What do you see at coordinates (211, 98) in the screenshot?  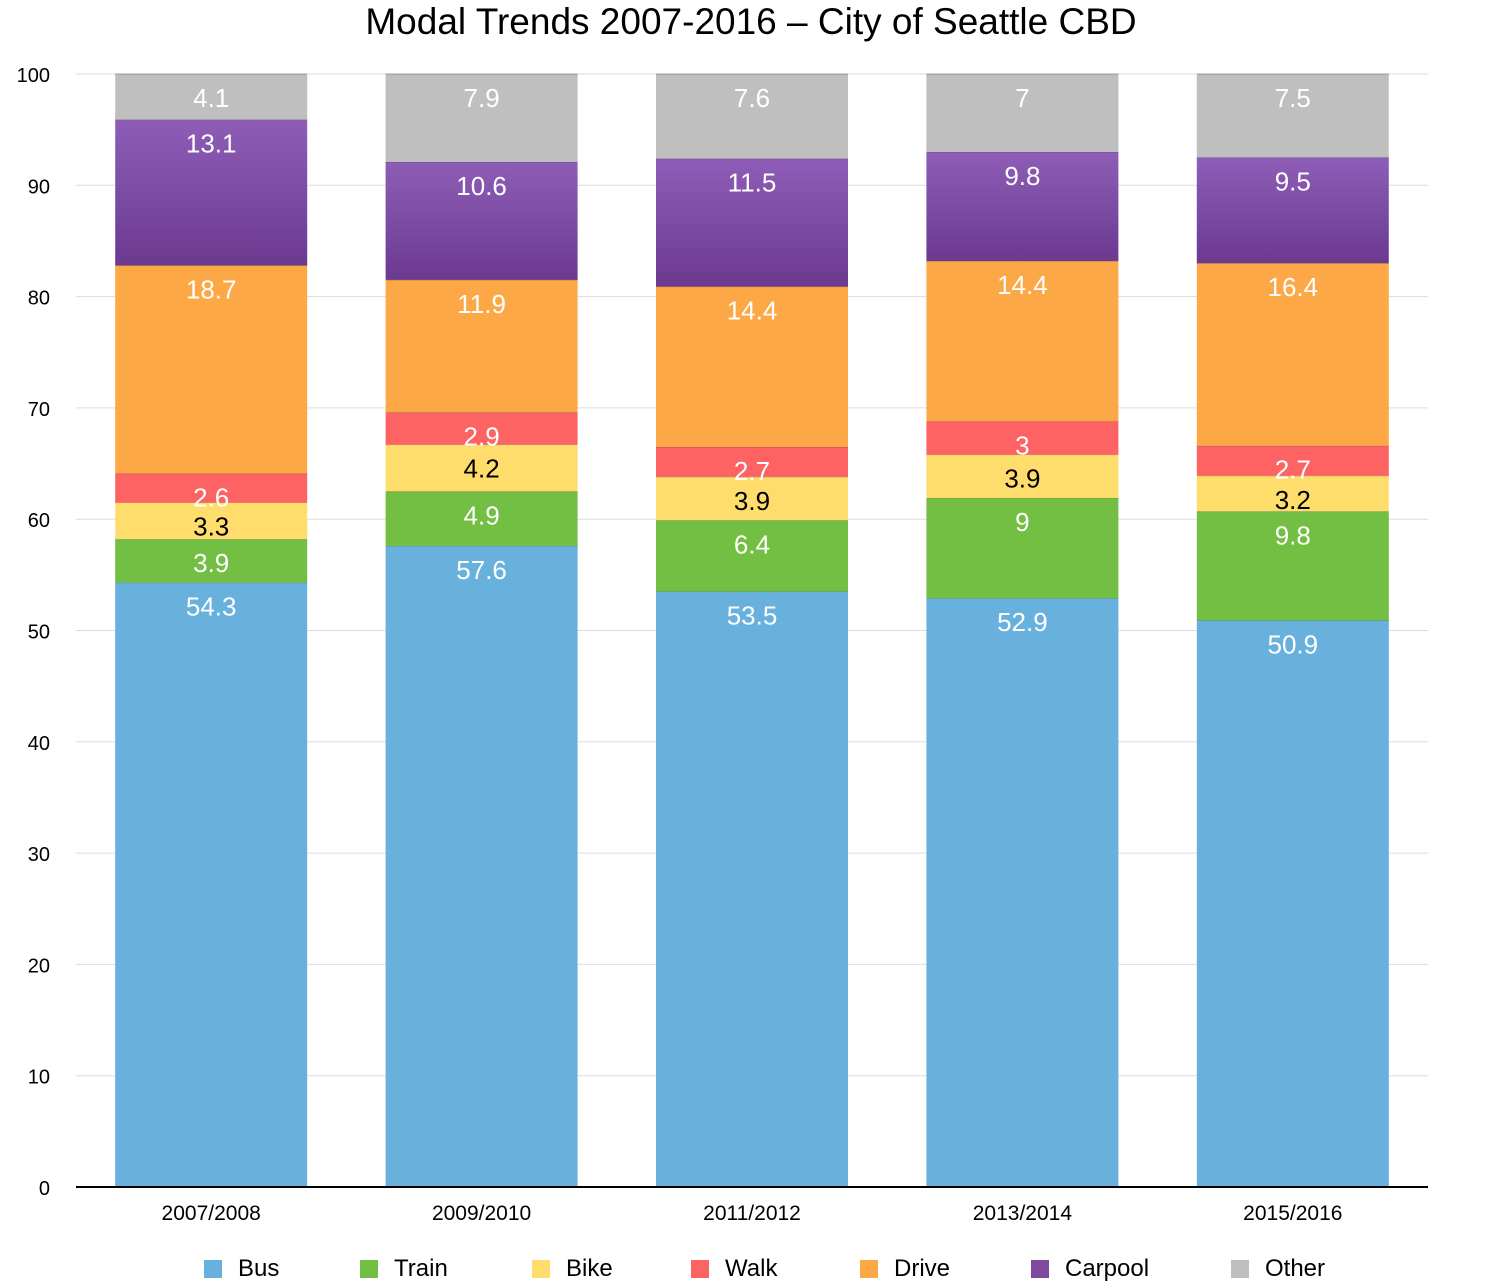 I see `data-label-other: 4.1` at bounding box center [211, 98].